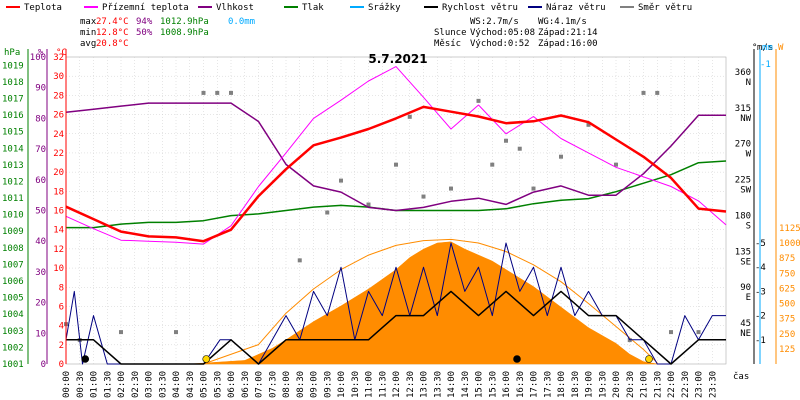 This screenshot has height=400, width=800. I want to click on temp-tick-label: 2, so click(61, 346).